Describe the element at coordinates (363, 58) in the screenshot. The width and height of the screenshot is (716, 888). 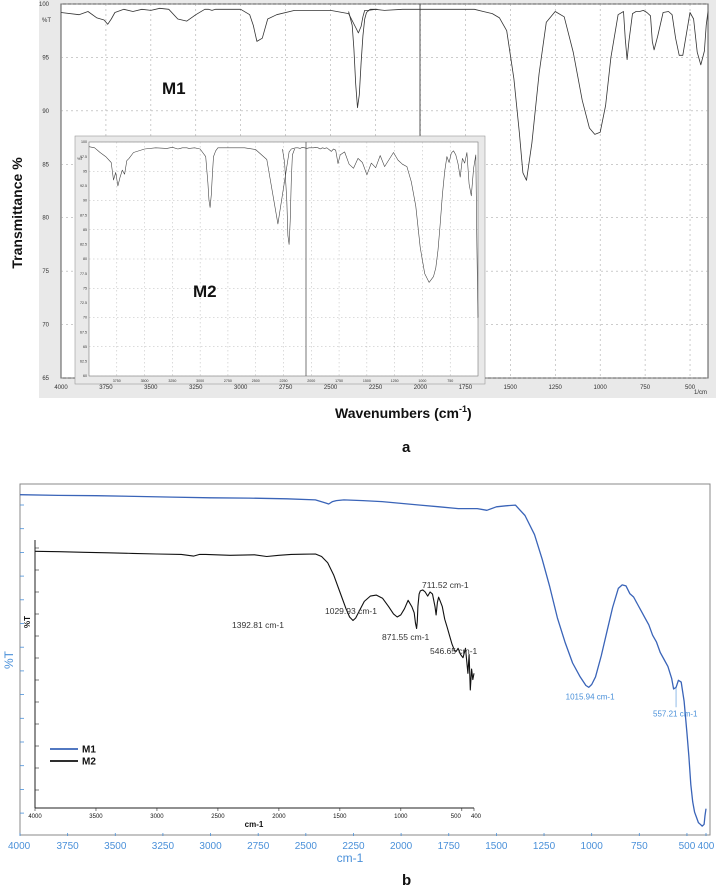
I see `panel-a-series-1-line` at that location.